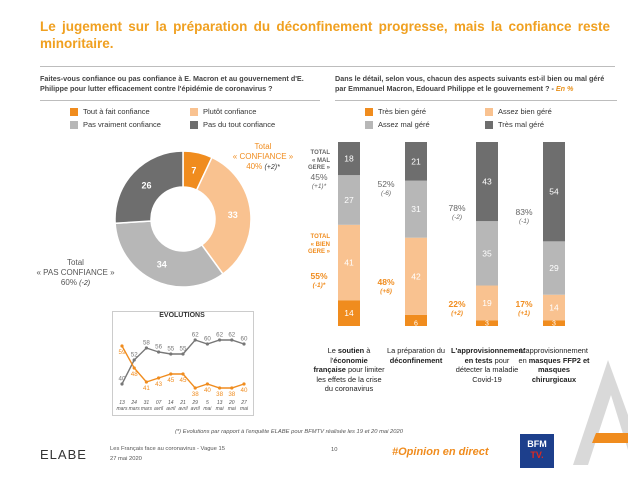 Image resolution: width=638 pixels, height=478 pixels. I want to click on total-bien-value: 55% (-1)*, so click(319, 280).